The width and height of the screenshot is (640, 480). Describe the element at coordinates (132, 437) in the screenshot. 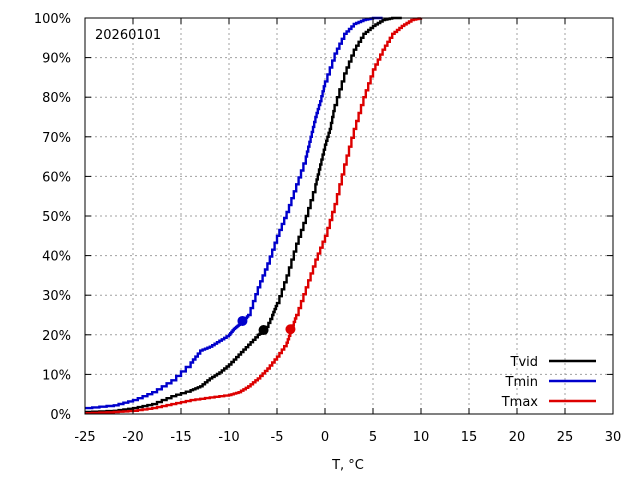

I see `x-tick-label: -20` at that location.